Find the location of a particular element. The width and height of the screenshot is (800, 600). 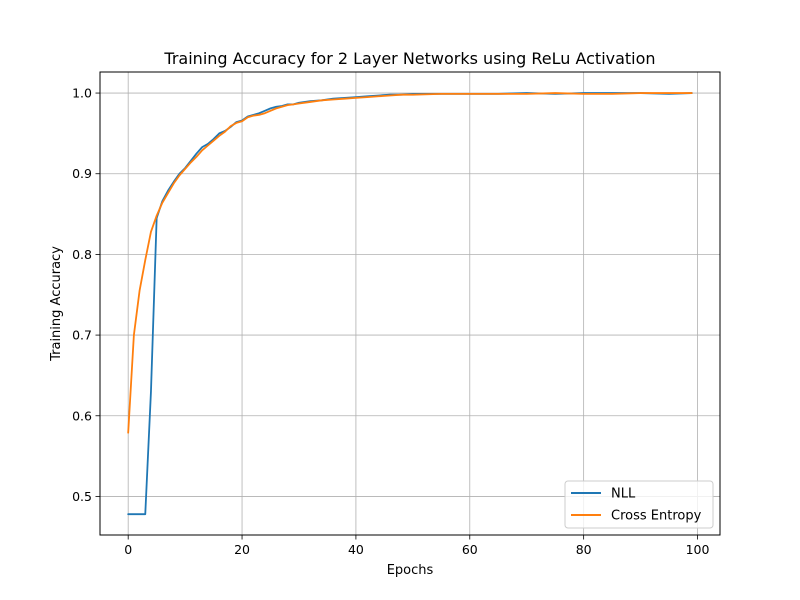

x-tick-label: 100 is located at coordinates (698, 549).